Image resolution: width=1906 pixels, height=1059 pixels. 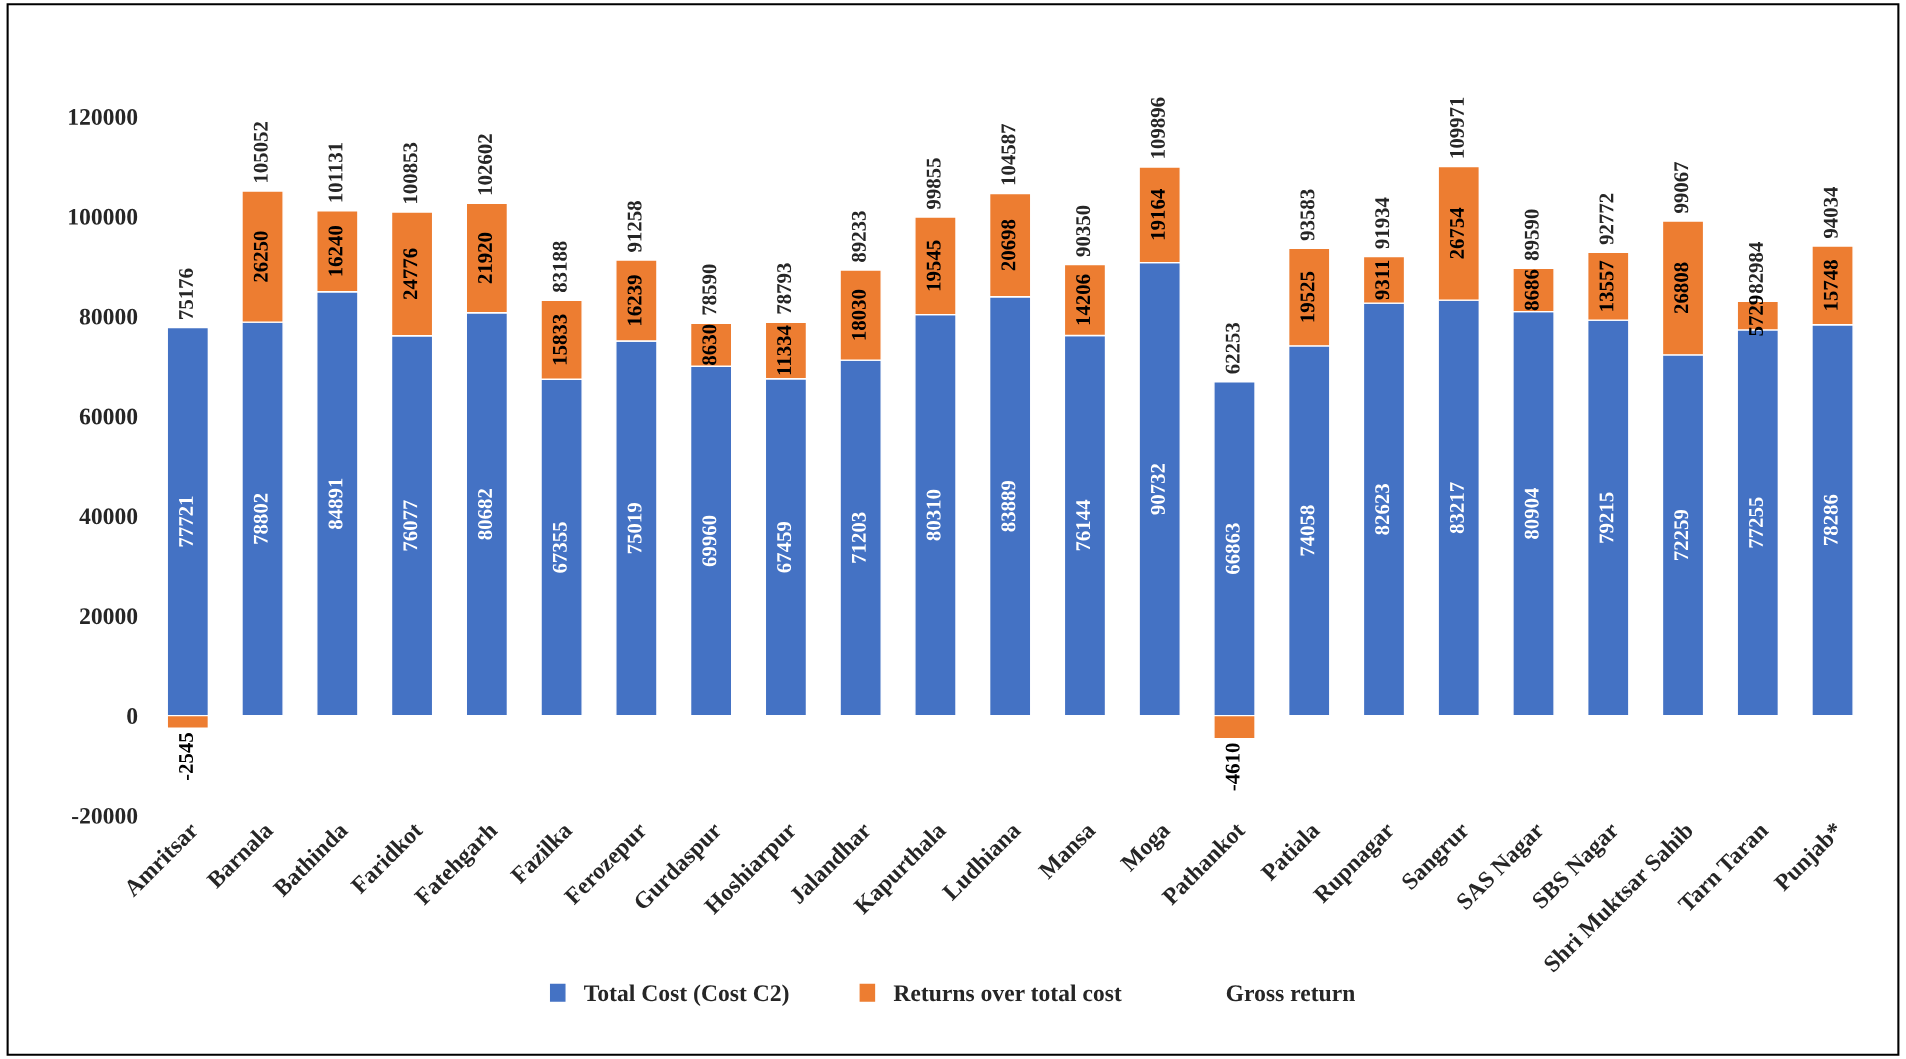 I want to click on data-label: 24776, so click(x=410, y=274).